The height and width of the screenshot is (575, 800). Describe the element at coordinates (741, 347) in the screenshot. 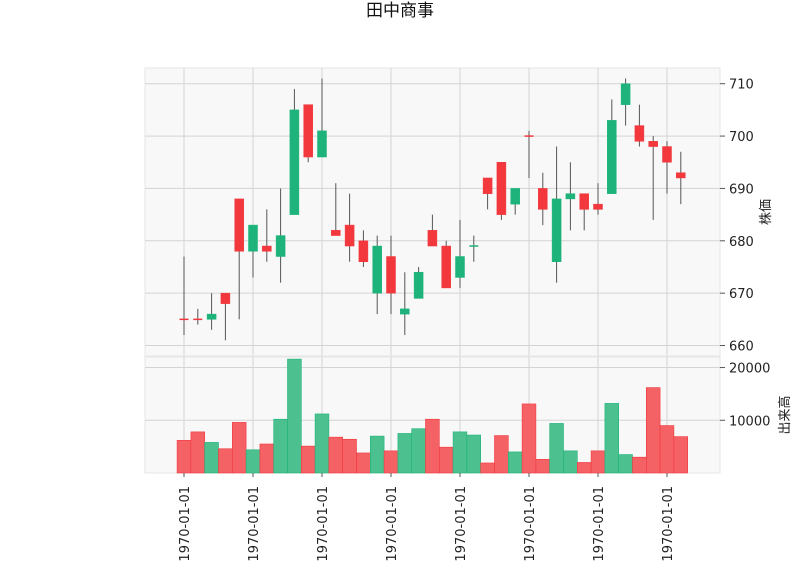

I see `price-tick-label: 660` at that location.